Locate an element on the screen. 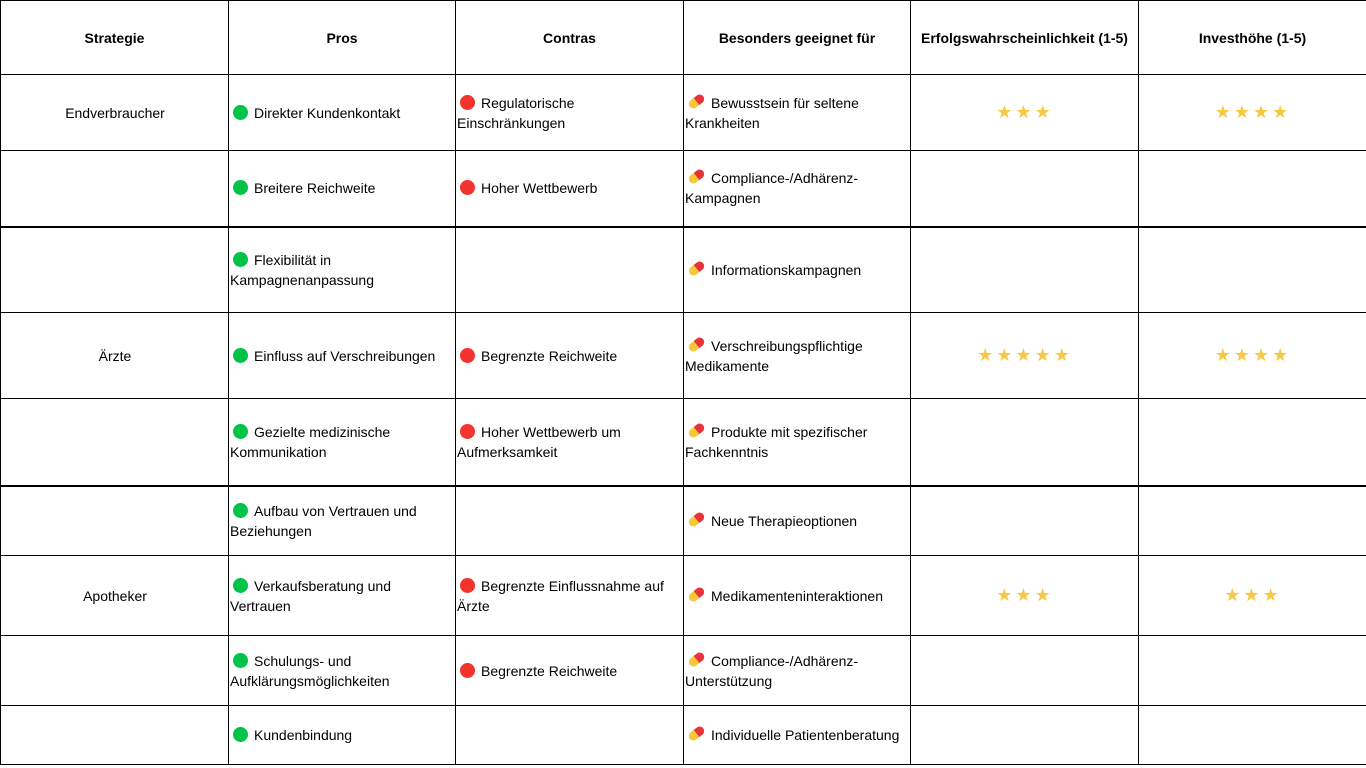  cell-text: Begrenzte Reichweite is located at coordinates (549, 355).